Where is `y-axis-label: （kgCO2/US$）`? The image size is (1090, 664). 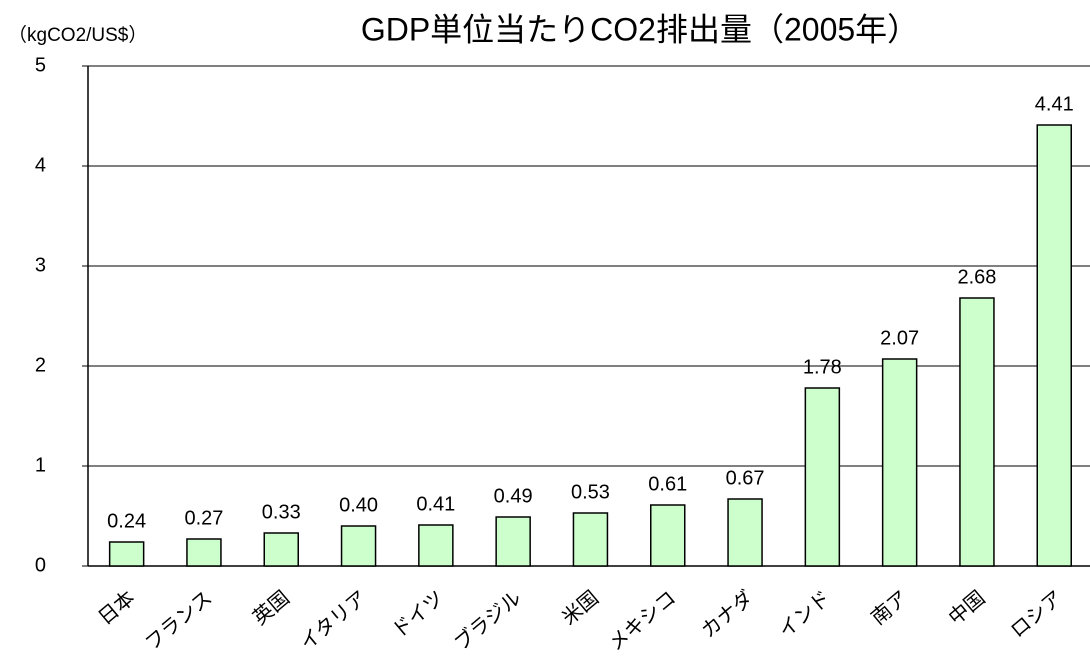 y-axis-label: （kgCO2/US$） is located at coordinates (77, 35).